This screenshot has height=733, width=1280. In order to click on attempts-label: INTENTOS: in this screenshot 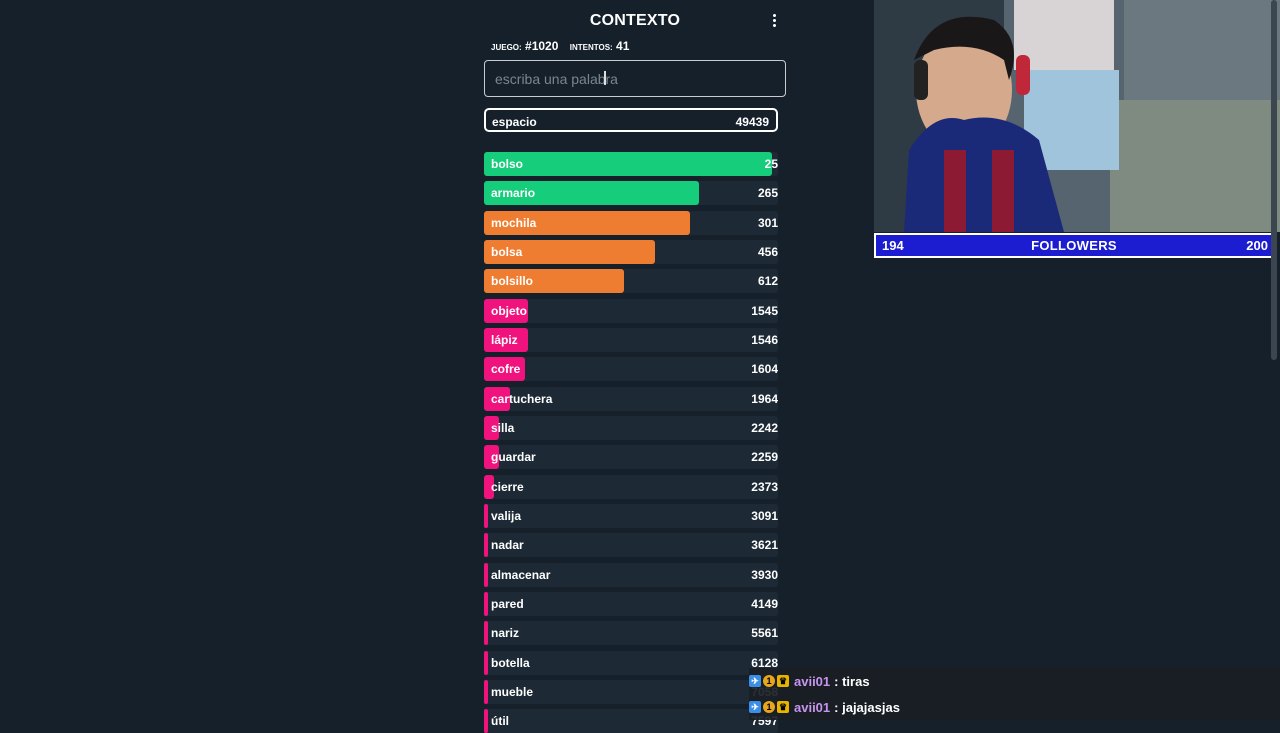, I will do `click(591, 47)`.